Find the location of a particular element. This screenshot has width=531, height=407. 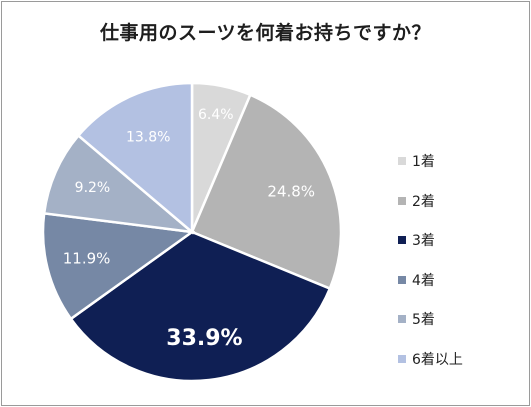

legend-label-1: 1着 is located at coordinates (423, 162).